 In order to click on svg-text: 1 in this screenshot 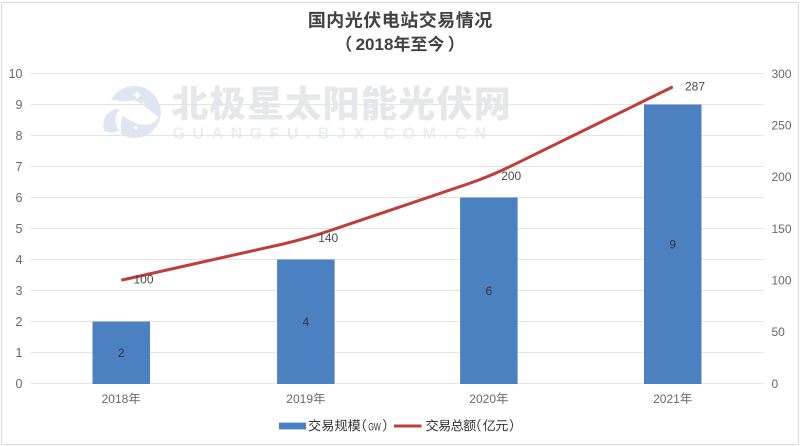, I will do `click(19, 353)`.